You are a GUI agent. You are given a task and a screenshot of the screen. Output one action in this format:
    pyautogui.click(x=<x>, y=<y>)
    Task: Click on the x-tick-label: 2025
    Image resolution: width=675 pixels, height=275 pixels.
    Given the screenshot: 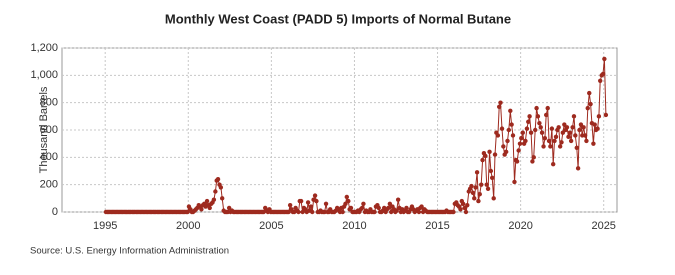 What is the action you would take?
    pyautogui.click(x=603, y=226)
    